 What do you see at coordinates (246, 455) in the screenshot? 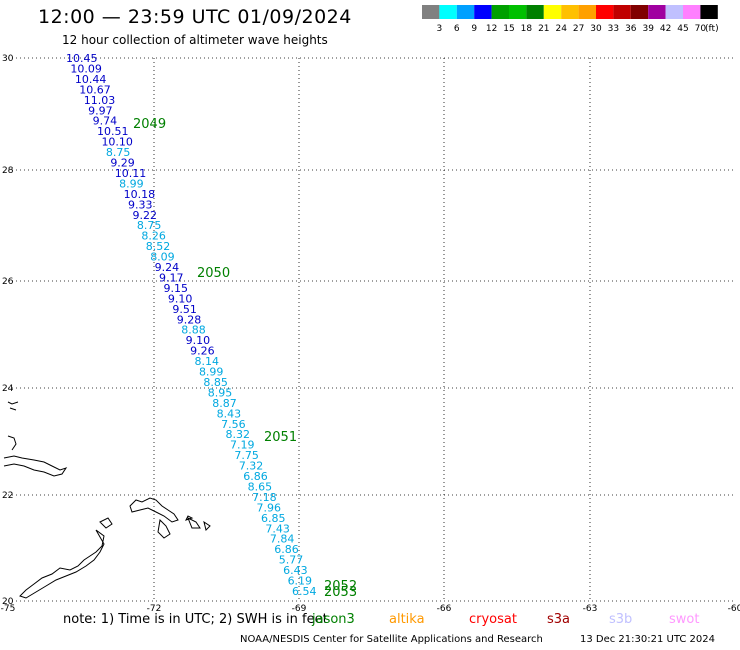
I see `track-value-label: 7.75` at bounding box center [246, 455].